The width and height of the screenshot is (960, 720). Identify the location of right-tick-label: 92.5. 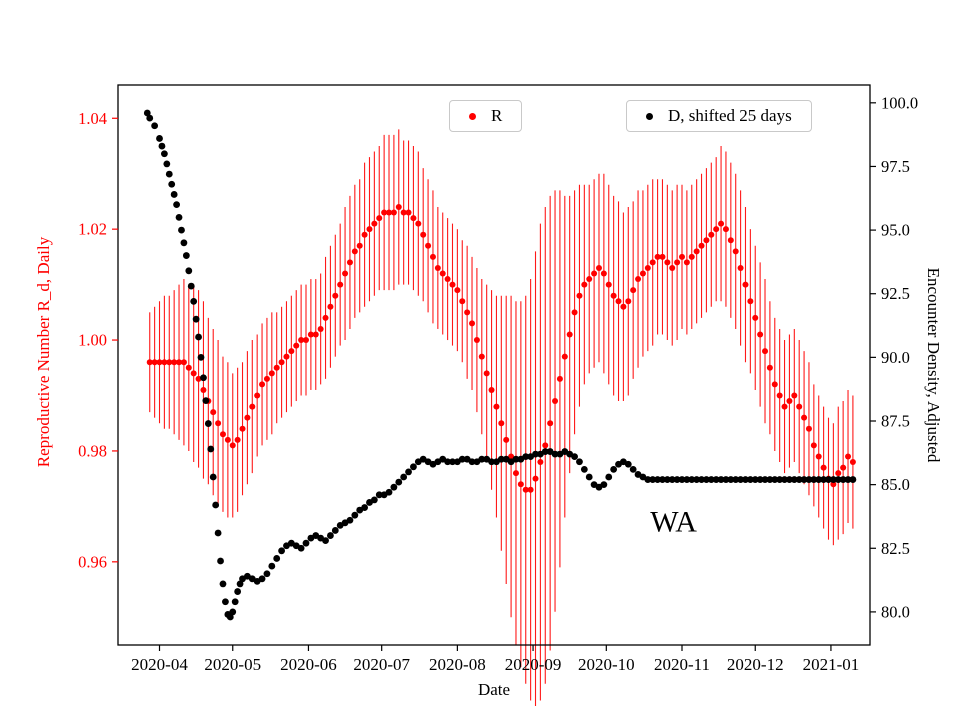
(895, 293).